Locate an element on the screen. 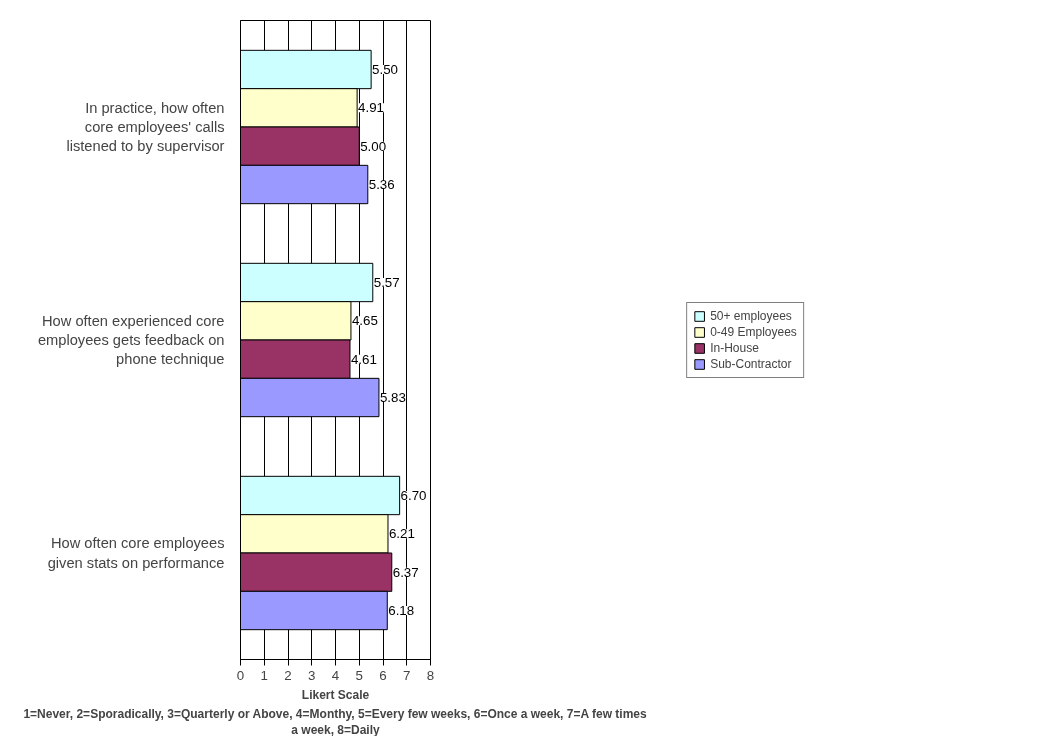 The width and height of the screenshot is (1063, 738). data-label: 6.70 is located at coordinates (413, 495).